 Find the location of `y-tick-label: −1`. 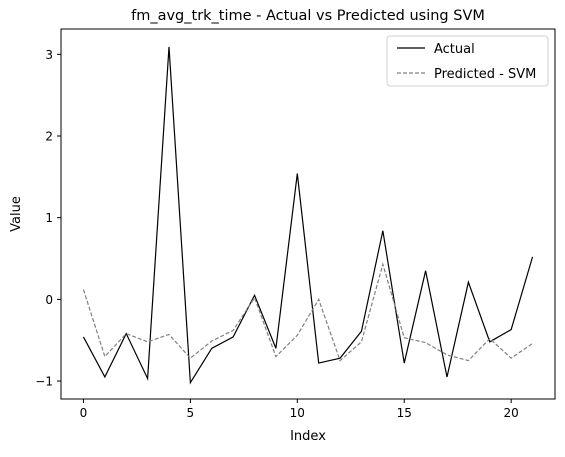

y-tick-label: −1 is located at coordinates (44, 382).